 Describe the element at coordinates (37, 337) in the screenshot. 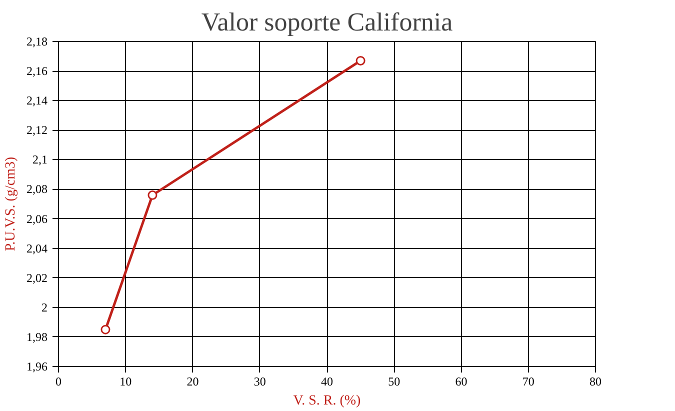

I see `y-tick-label: 1,98` at that location.